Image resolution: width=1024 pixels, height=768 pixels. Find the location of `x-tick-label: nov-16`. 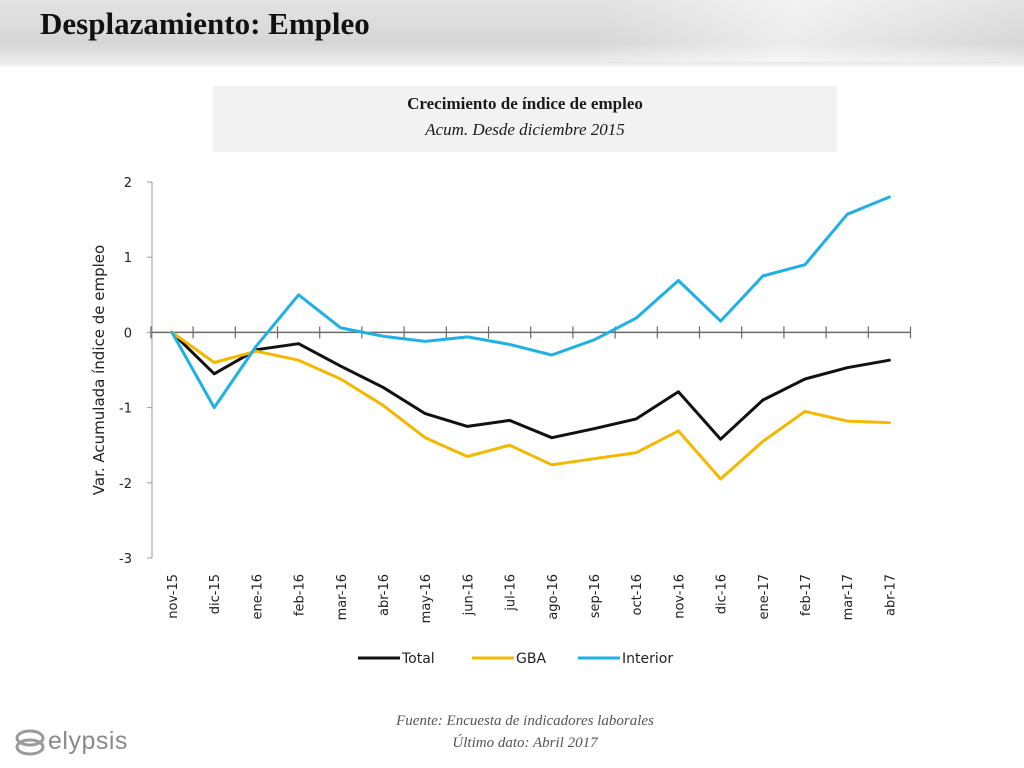

x-tick-label: nov-16 is located at coordinates (679, 596).